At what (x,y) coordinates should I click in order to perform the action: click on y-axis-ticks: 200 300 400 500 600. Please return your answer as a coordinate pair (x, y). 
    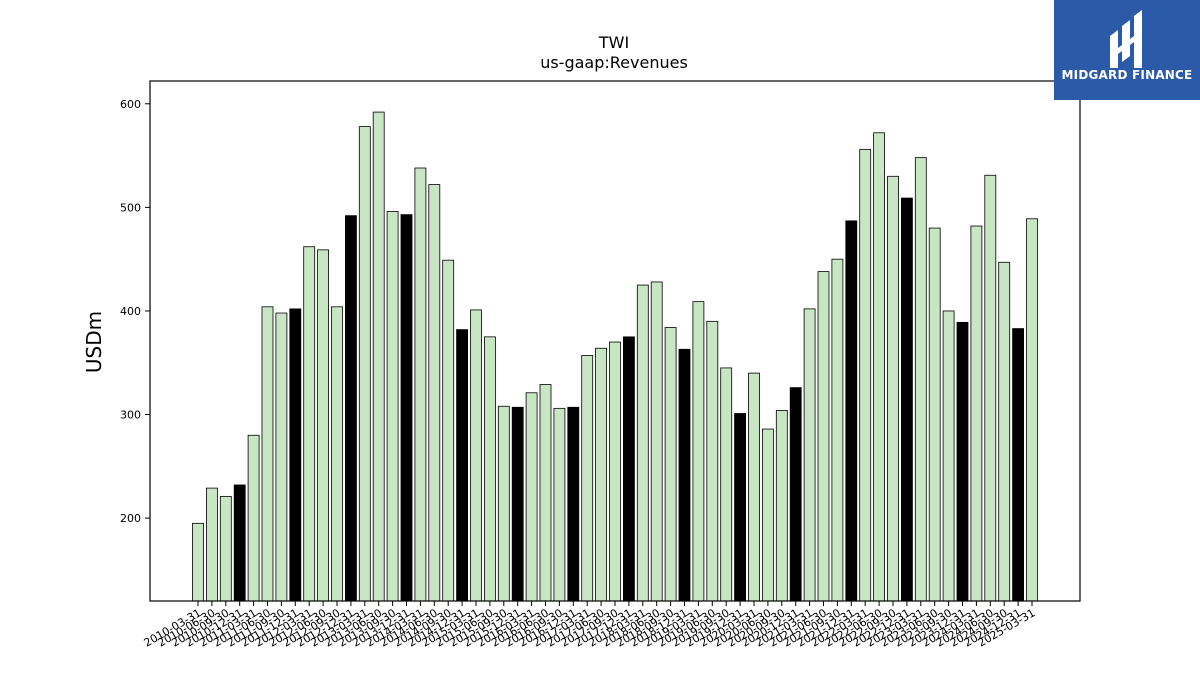
    Looking at the image, I should click on (135, 311).